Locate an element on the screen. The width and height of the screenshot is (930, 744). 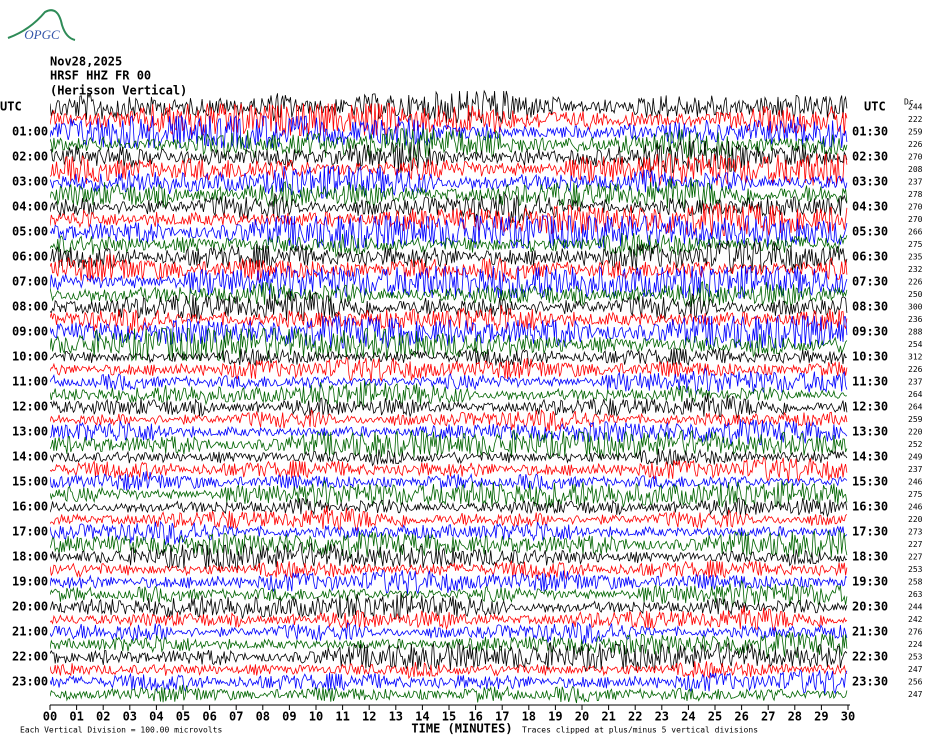
dc-value: 224 is located at coordinates (915, 644).